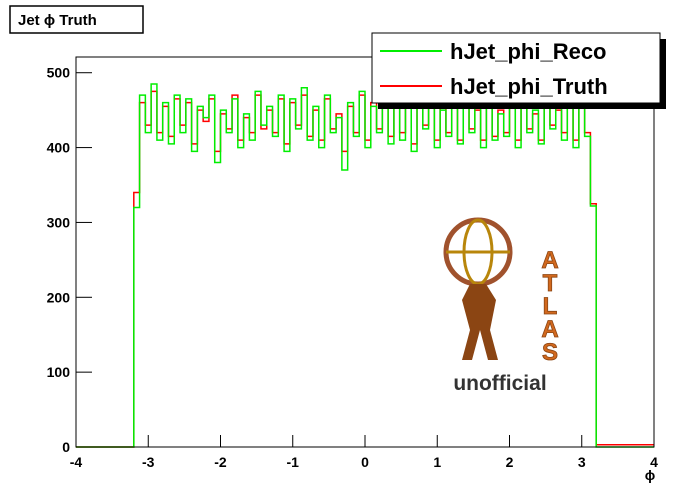 The height and width of the screenshot is (488, 674). What do you see at coordinates (549, 260) in the screenshot?
I see `logo-letter: A` at bounding box center [549, 260].